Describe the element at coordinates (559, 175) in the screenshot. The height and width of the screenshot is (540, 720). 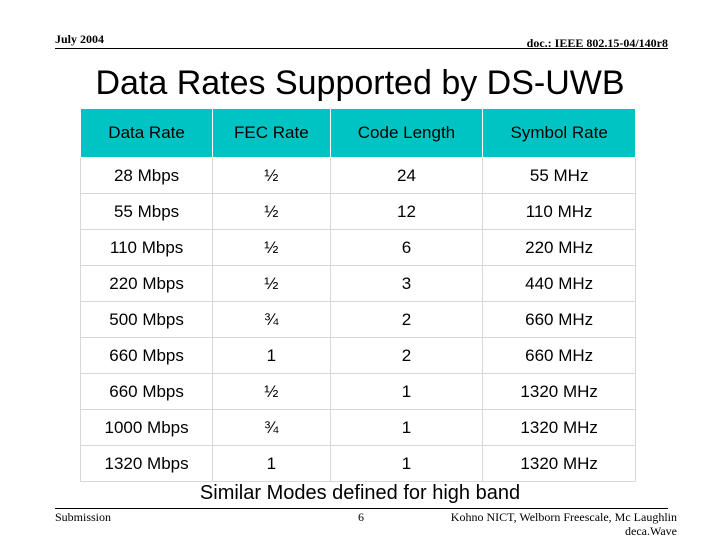
I see `table-cell: 55 MHz` at that location.